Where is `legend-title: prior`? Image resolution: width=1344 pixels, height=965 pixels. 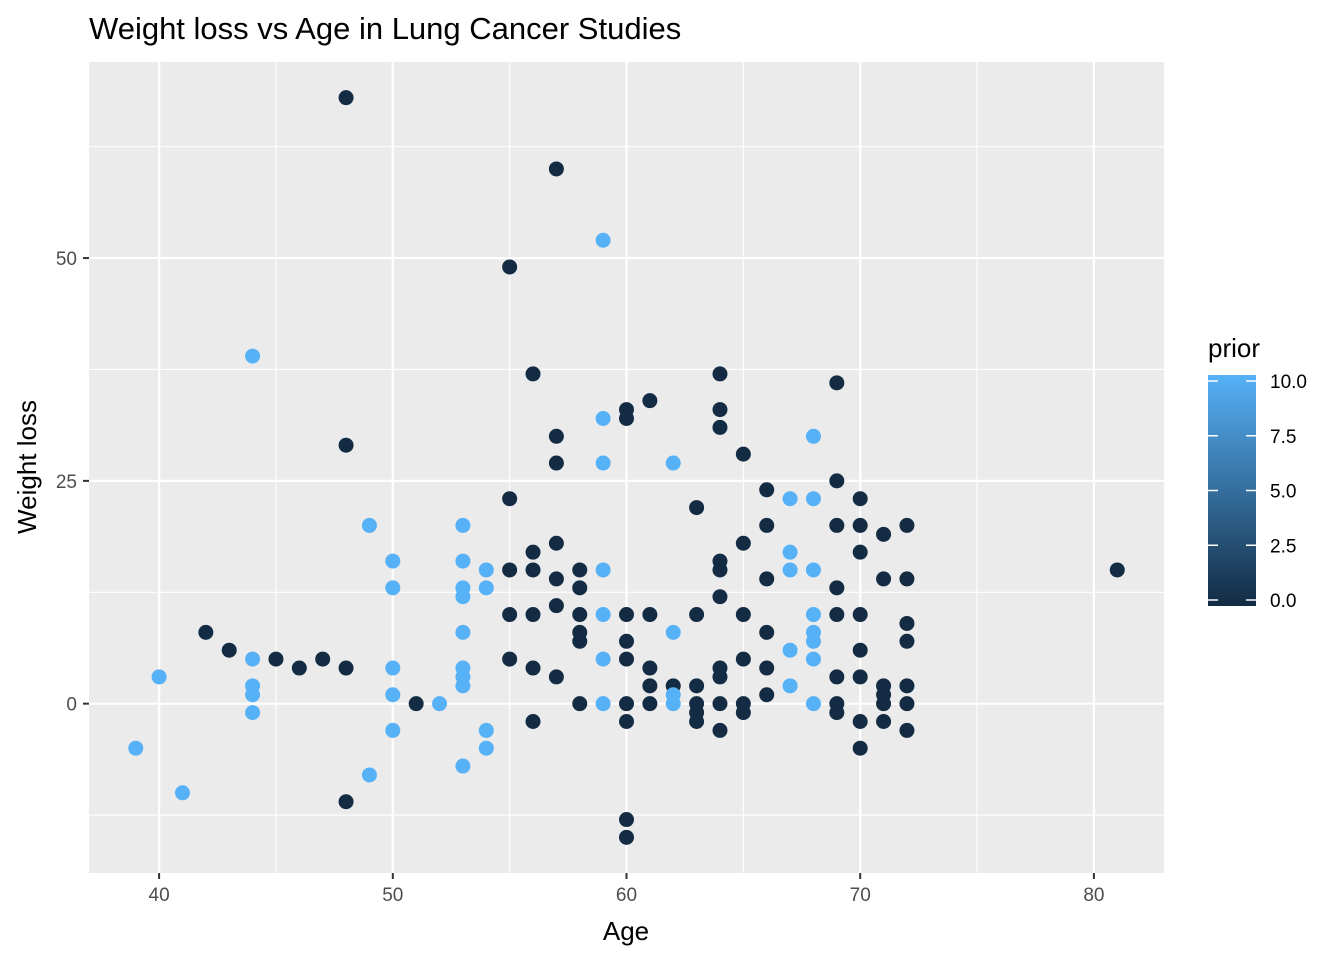
legend-title: prior is located at coordinates (1234, 348).